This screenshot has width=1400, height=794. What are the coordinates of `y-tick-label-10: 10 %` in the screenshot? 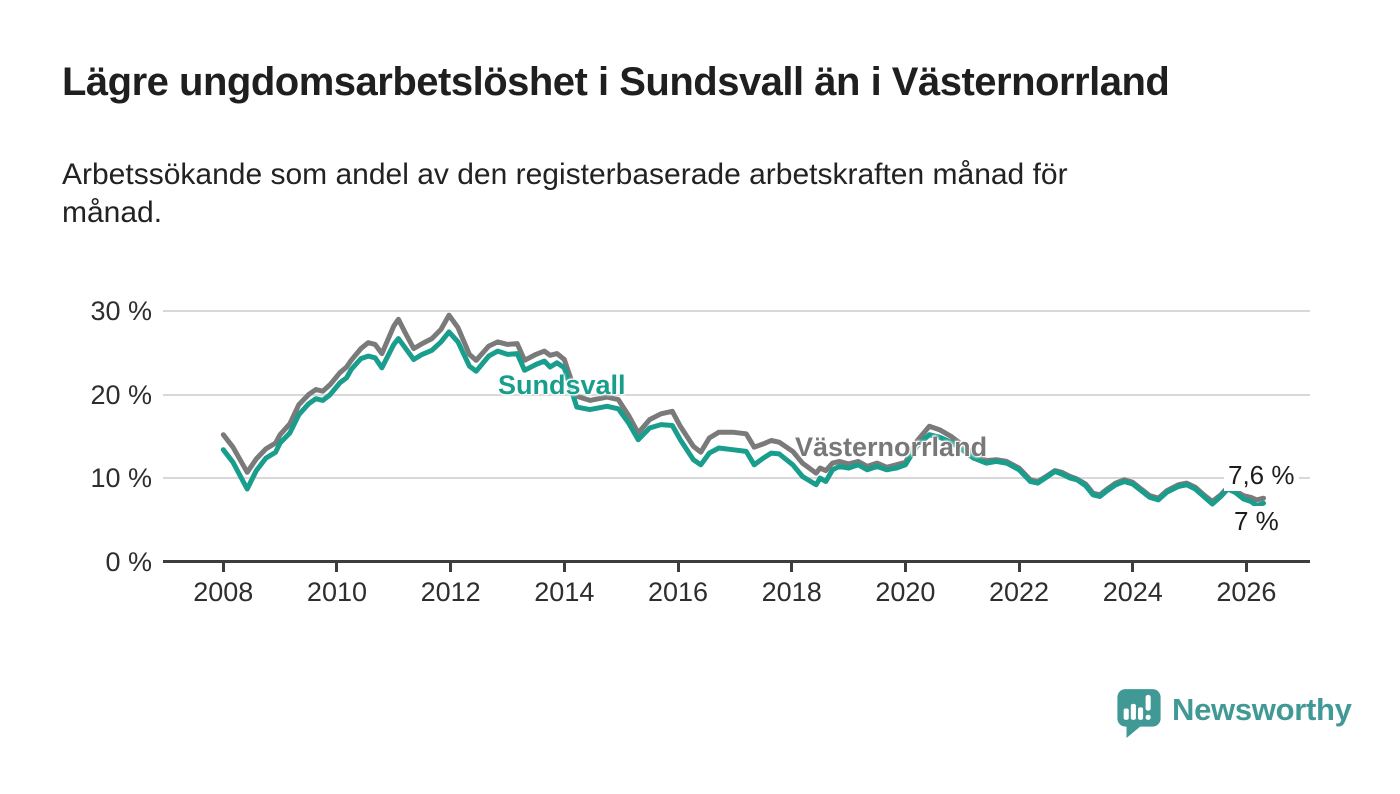 It's located at (121, 478).